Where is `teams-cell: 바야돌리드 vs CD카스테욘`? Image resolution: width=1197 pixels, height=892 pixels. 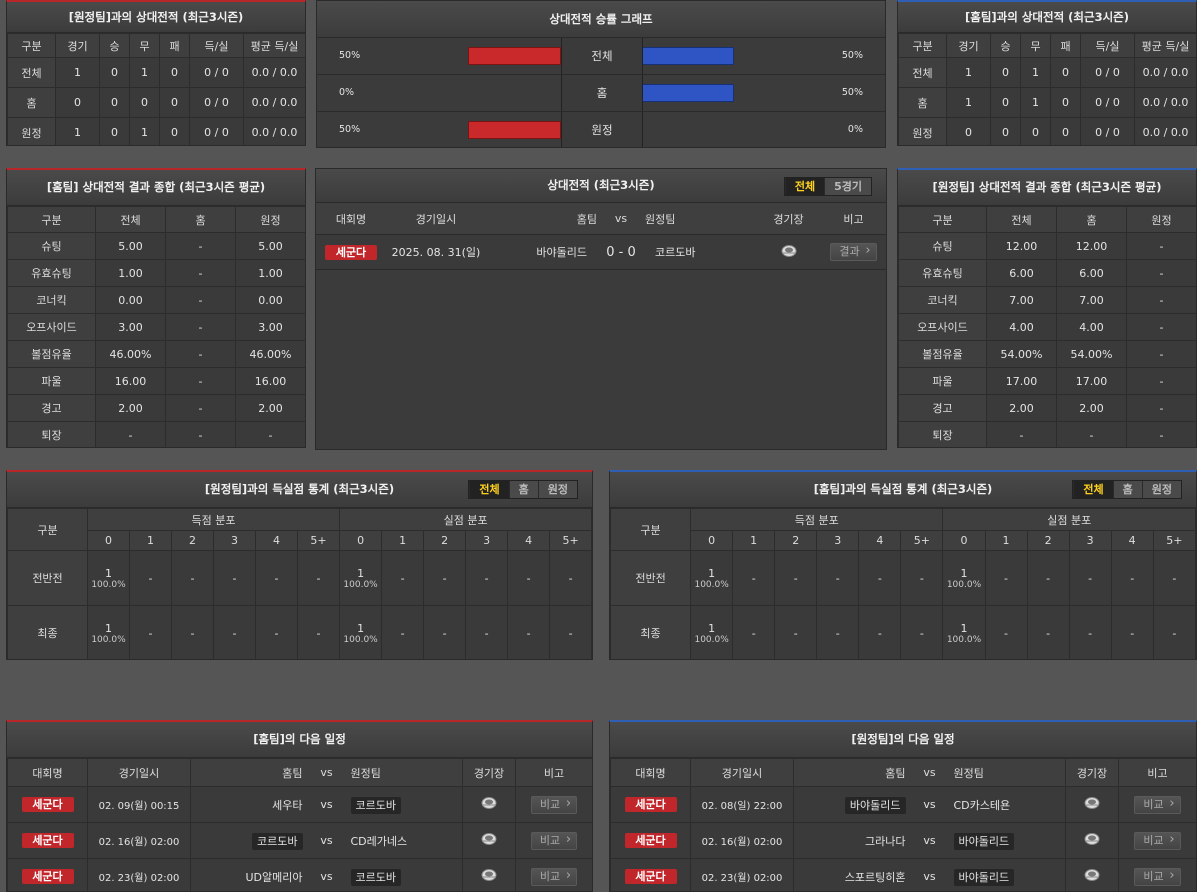
teams-cell: 바야돌리드 vs CD카스테욘 is located at coordinates (929, 804).